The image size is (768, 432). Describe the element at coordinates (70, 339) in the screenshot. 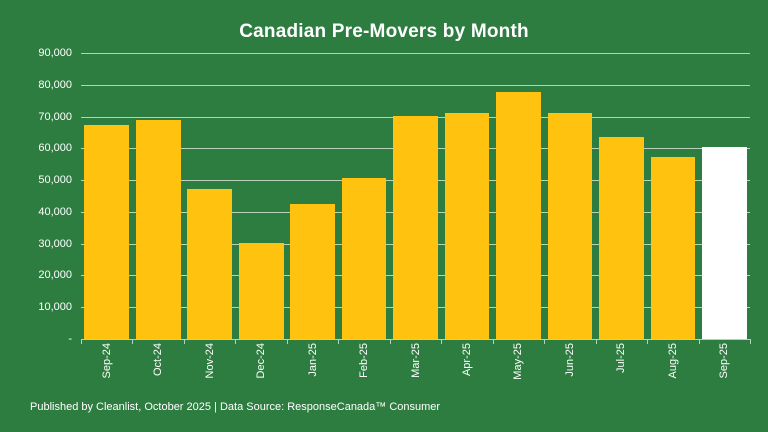

I see `y-tick-label-0: -` at that location.